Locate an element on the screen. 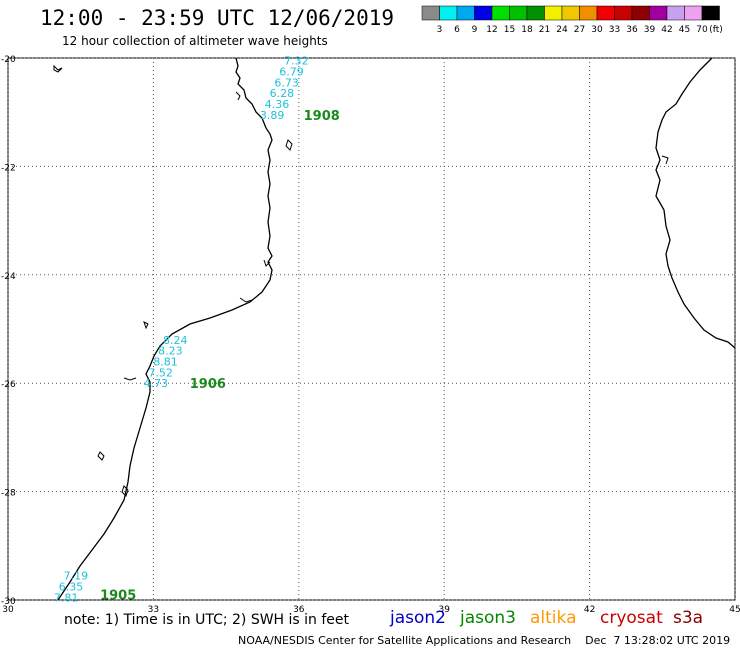  madagascar-coastline is located at coordinates (695, 203).